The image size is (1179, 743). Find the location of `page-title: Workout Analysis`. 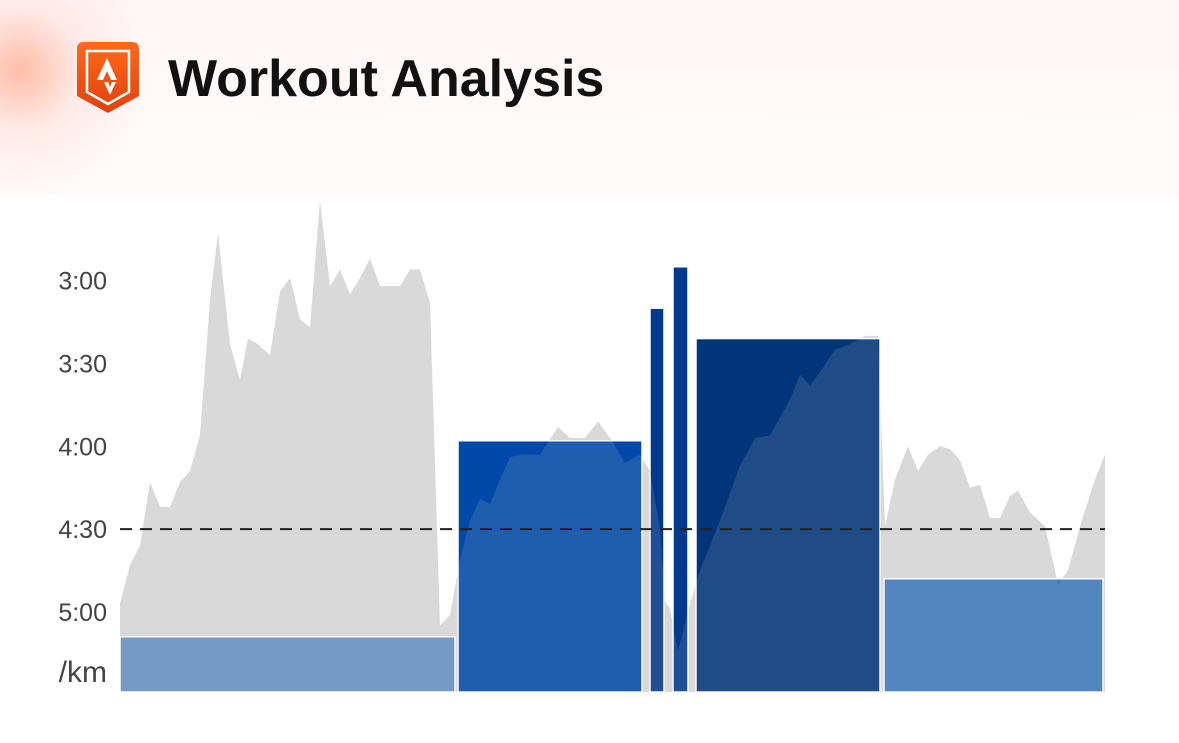

page-title: Workout Analysis is located at coordinates (386, 79).